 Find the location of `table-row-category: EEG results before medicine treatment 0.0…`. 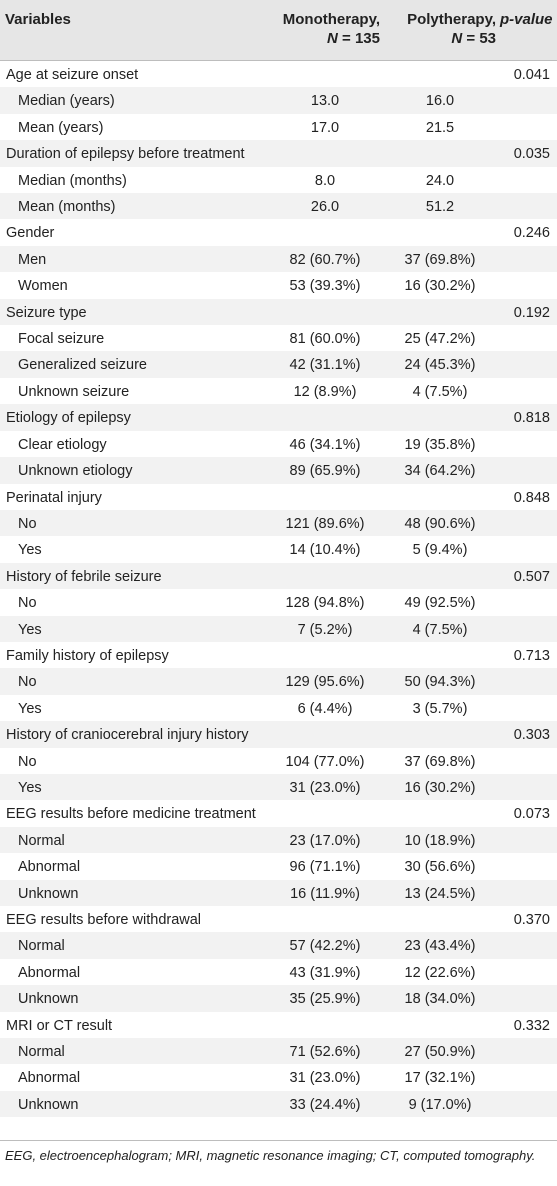

table-row-category: EEG results before medicine treatment 0.0… is located at coordinates (278, 813).